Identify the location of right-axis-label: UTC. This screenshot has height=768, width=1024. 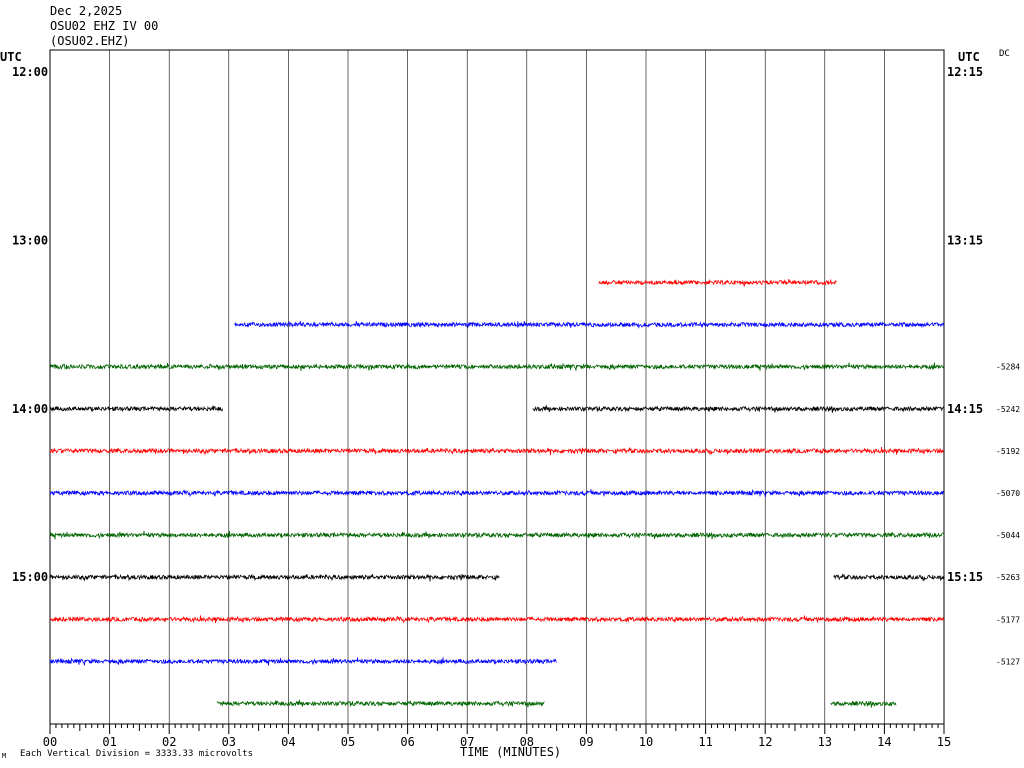
(969, 57).